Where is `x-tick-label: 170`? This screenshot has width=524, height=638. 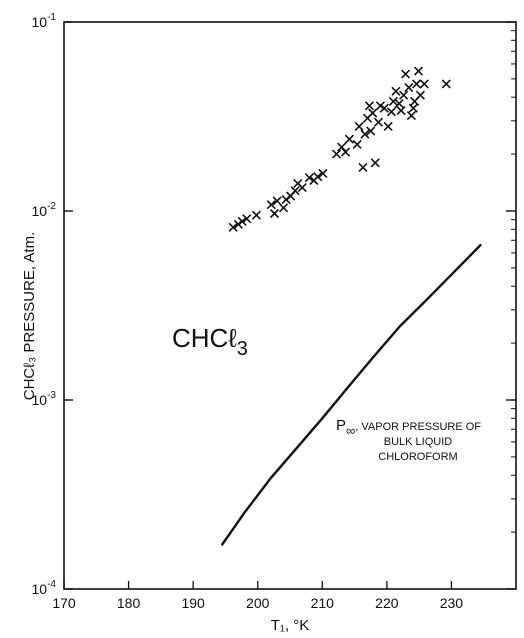
x-tick-label: 170 is located at coordinates (64, 603).